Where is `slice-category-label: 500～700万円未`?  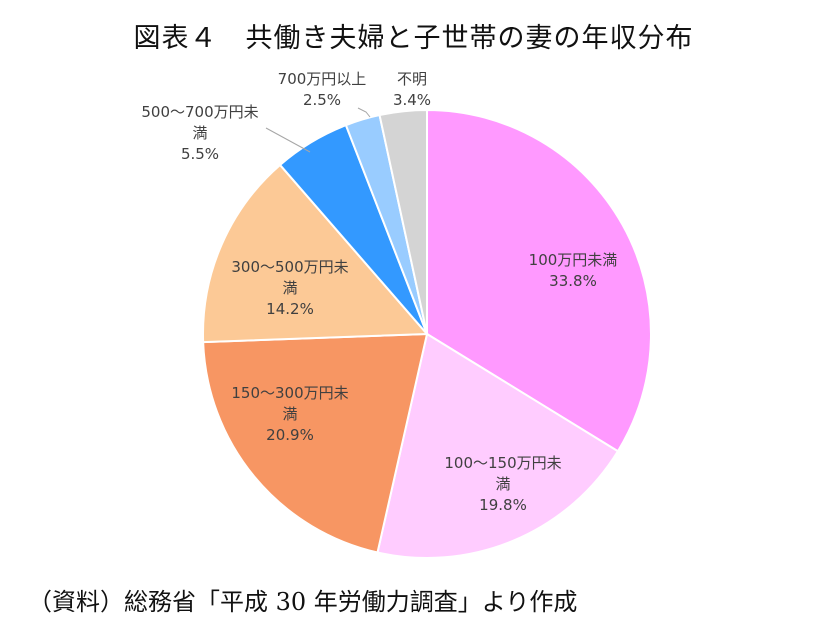
slice-category-label: 500～700万円未 is located at coordinates (199, 112).